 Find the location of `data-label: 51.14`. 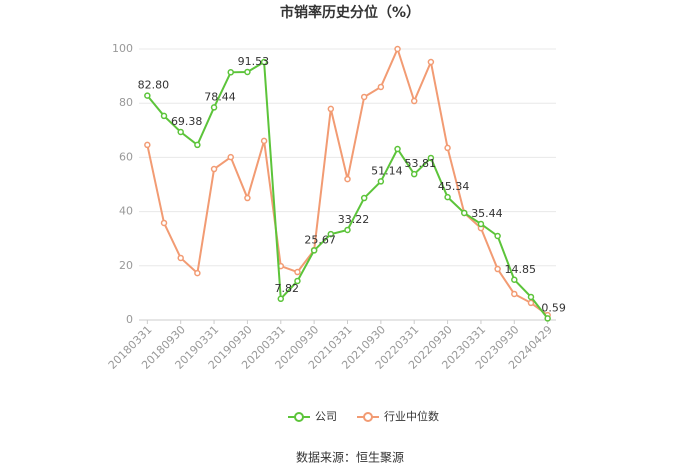

data-label: 51.14 is located at coordinates (387, 170).